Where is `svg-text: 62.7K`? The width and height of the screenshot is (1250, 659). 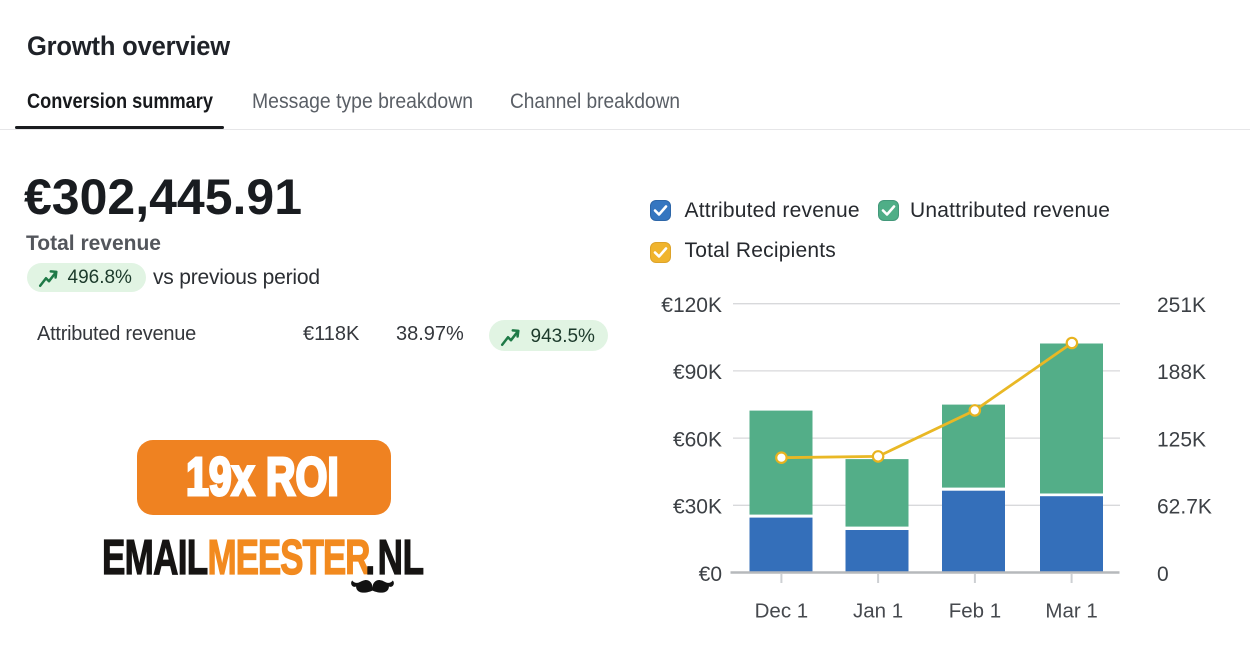
svg-text: 62.7K is located at coordinates (1184, 507).